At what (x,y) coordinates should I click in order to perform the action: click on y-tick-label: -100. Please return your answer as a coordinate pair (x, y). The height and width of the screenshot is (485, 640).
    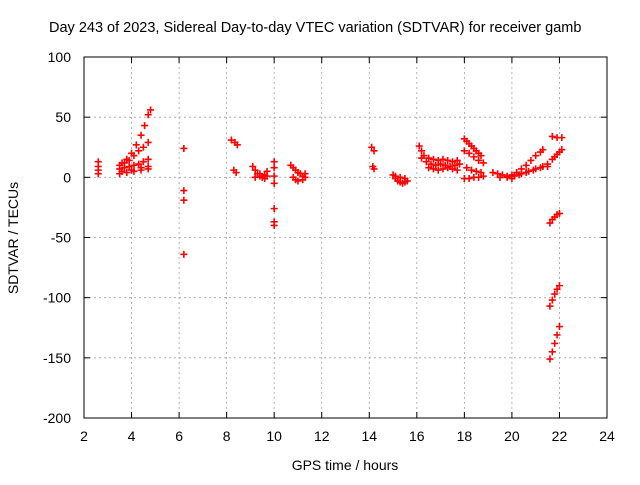
    Looking at the image, I should click on (57, 298).